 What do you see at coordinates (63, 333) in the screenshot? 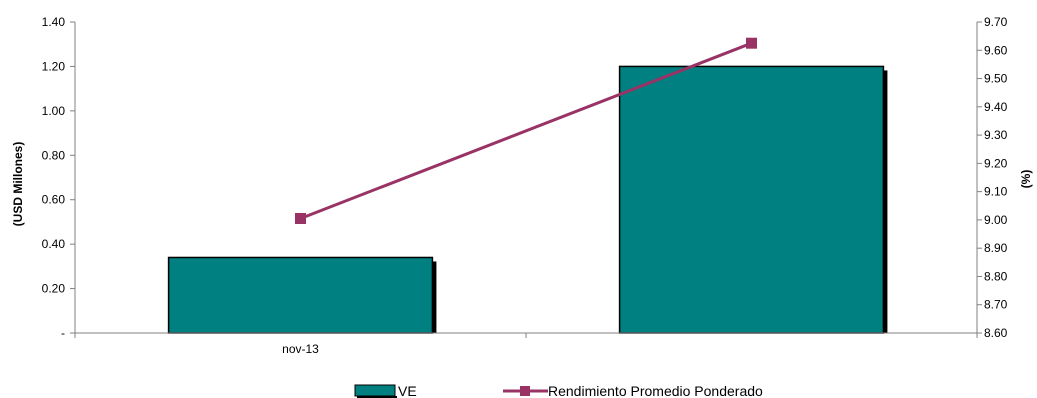
I see `y-tick-label: -` at bounding box center [63, 333].